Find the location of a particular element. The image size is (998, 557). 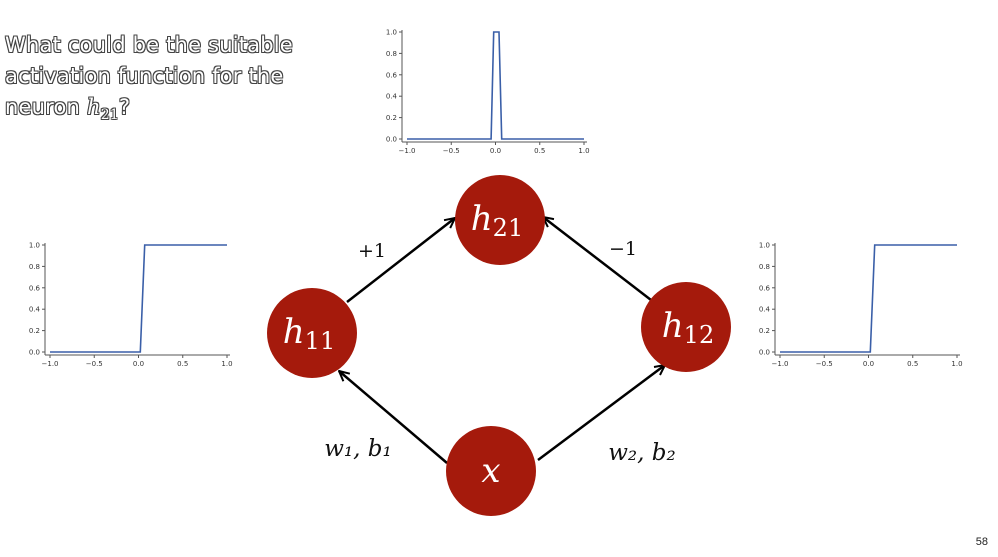

activation-plot-h12: −1.0 −0.5 0.0 0.5 1.0 0.0 0.2 0.4 0.6 0.8 1.0 is located at coordinates (856, 303).